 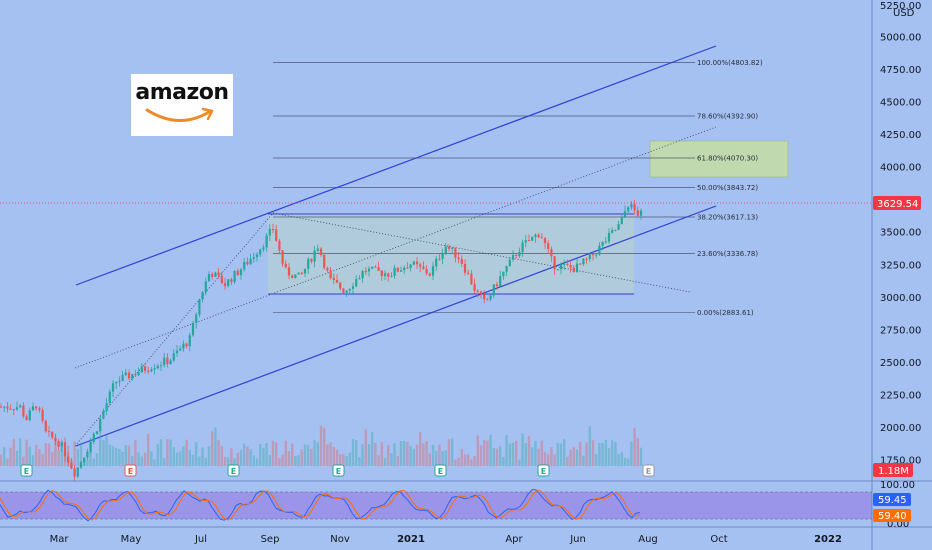 What do you see at coordinates (411, 539) in the screenshot?
I see `time-tick: 2021` at bounding box center [411, 539].